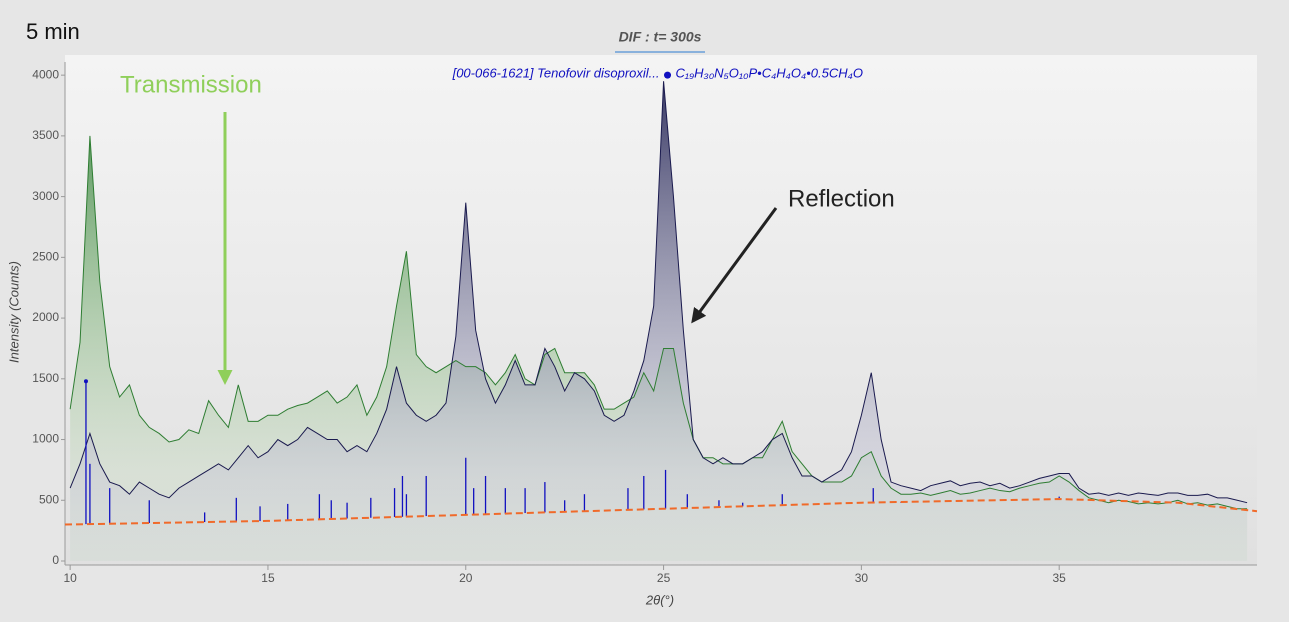  What do you see at coordinates (70, 578) in the screenshot?
I see `x-tick-label: 10` at bounding box center [70, 578].